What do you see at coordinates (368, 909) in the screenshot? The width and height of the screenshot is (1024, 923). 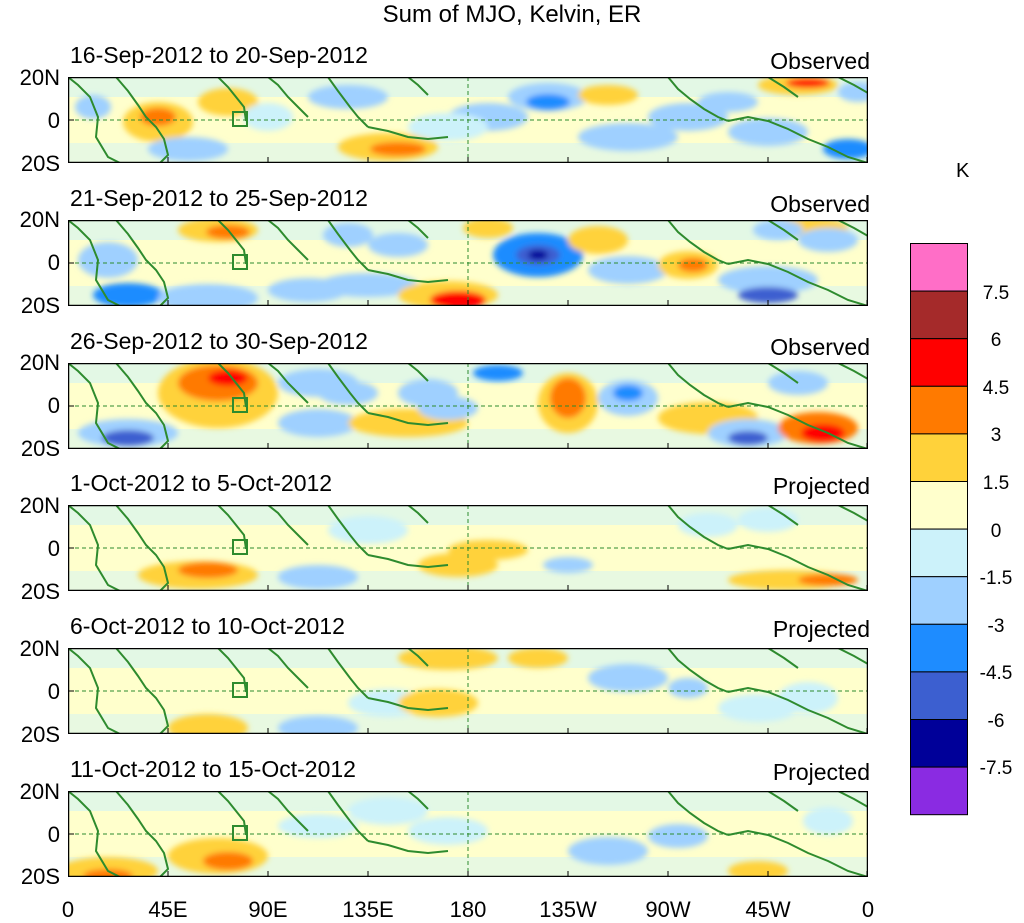 I see `lon-label-135e: 135E` at bounding box center [368, 909].